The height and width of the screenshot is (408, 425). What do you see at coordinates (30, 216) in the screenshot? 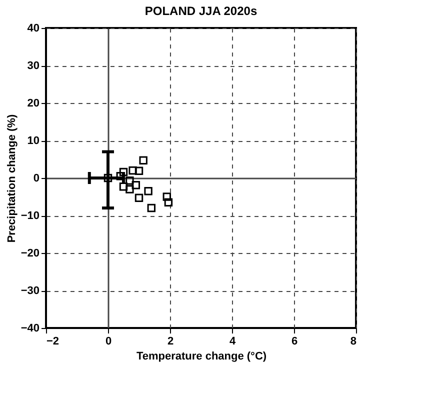
I see `y-tick-label: −10` at bounding box center [30, 216].